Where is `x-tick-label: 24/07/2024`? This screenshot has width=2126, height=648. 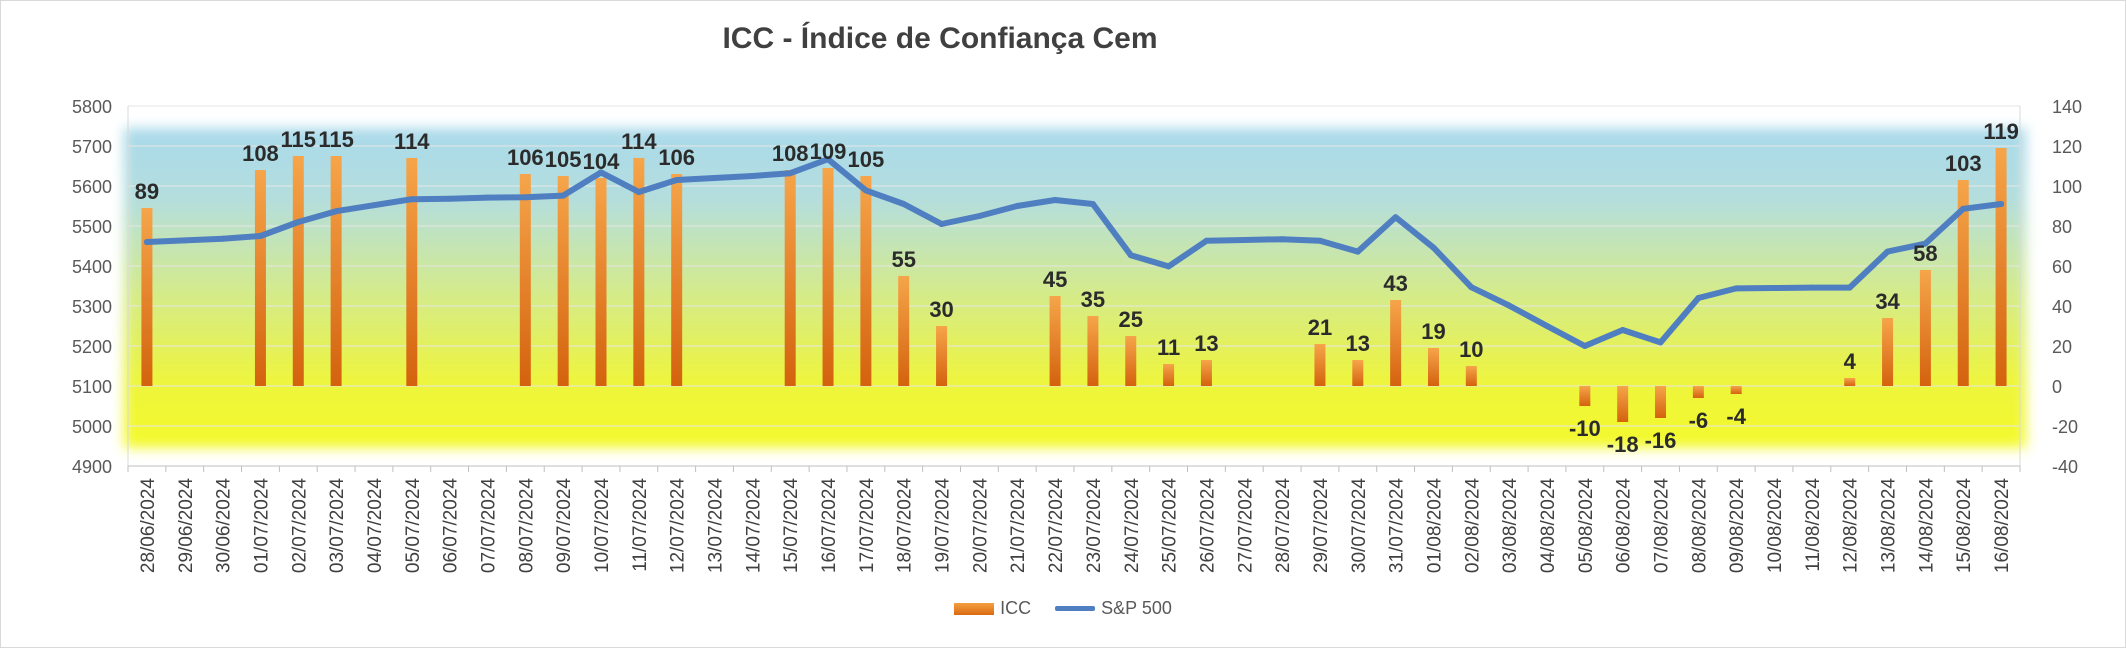 x-tick-label: 24/07/2024 is located at coordinates (1132, 526).